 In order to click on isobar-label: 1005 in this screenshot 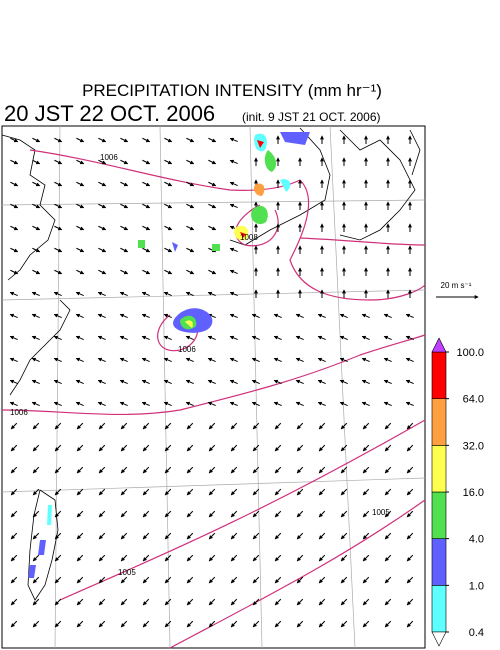, I will do `click(381, 512)`.